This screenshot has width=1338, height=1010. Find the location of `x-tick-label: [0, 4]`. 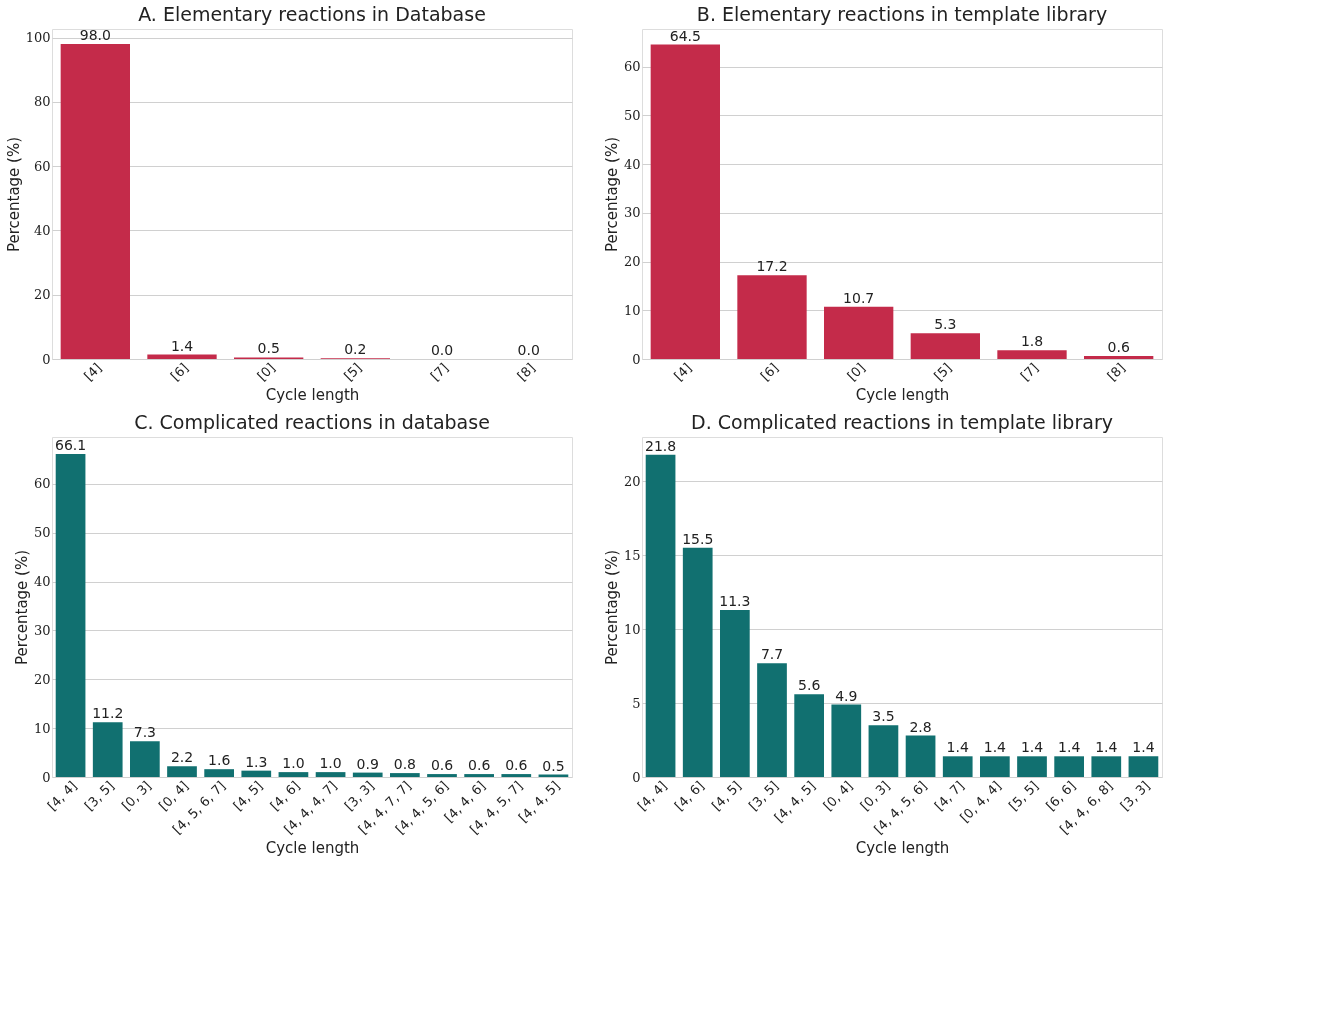

x-tick-label: [0, 4] is located at coordinates (838, 796).